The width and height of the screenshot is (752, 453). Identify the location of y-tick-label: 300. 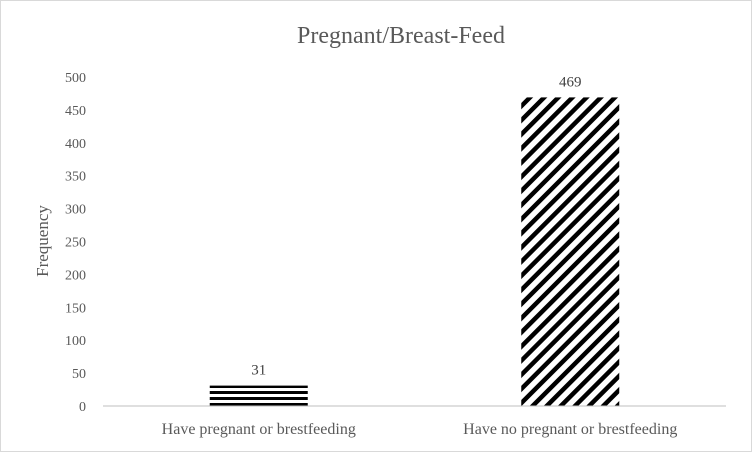
(75, 210).